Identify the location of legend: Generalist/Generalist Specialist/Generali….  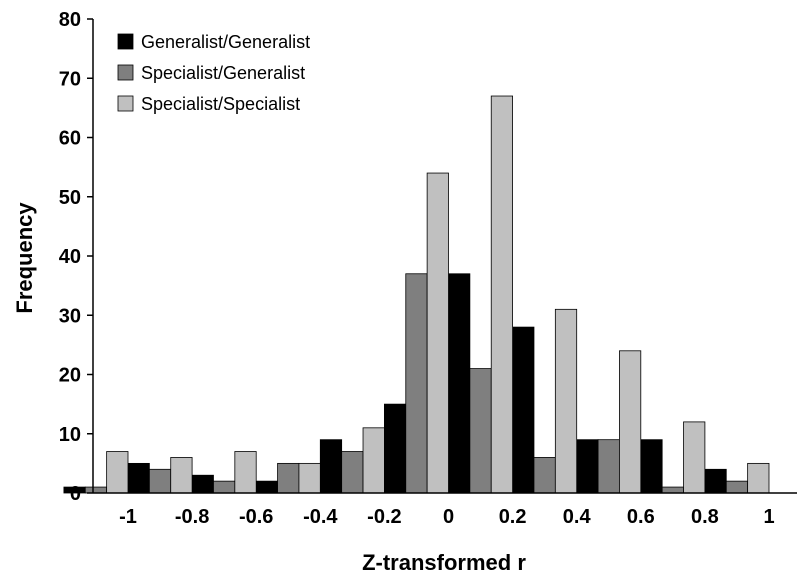
(213, 73).